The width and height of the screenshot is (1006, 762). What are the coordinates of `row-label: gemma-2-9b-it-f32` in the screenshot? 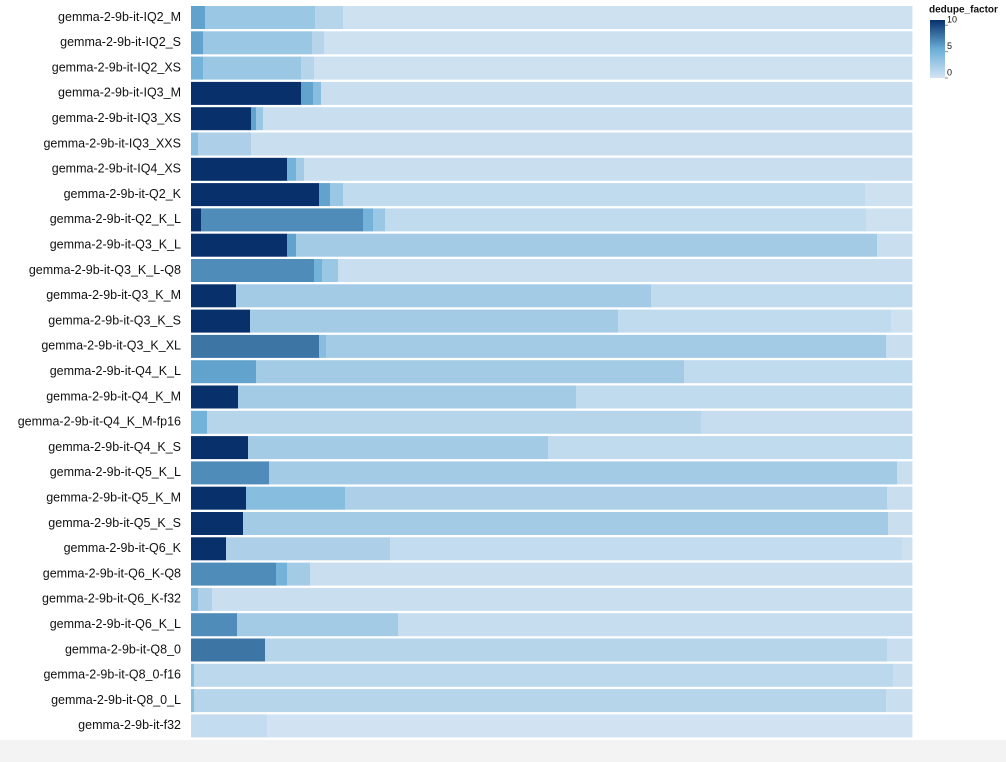 It's located at (129, 725).